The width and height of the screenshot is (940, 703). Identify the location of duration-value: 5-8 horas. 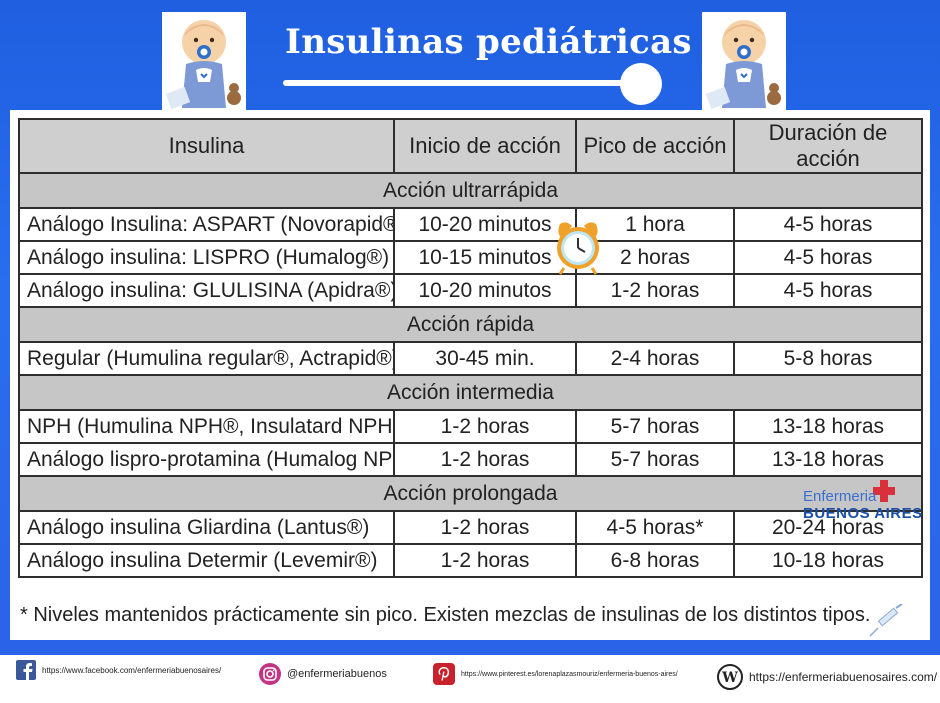
(828, 358).